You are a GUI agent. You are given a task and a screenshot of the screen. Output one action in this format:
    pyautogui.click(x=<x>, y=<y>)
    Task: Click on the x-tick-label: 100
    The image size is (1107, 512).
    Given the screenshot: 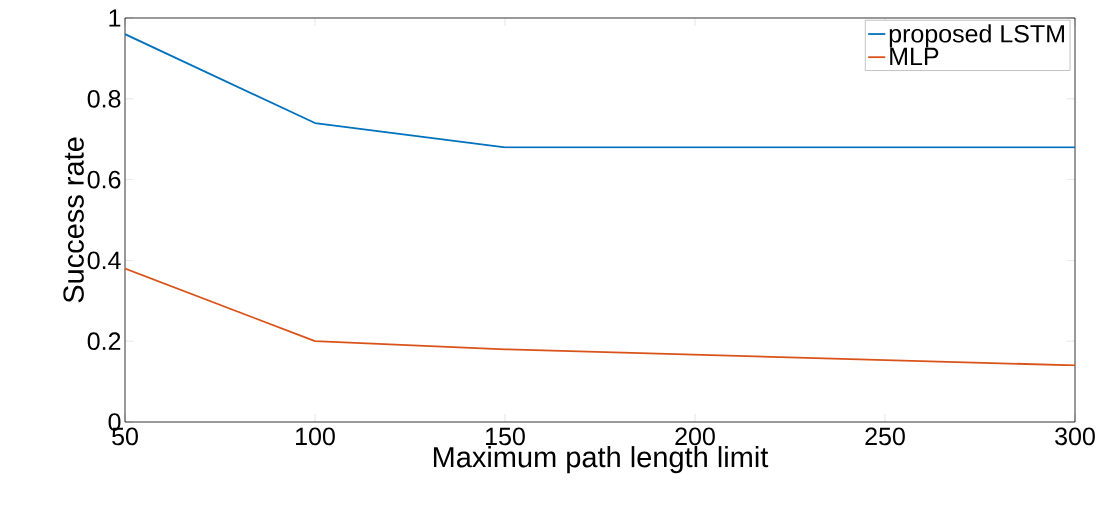 What is the action you would take?
    pyautogui.click(x=315, y=436)
    